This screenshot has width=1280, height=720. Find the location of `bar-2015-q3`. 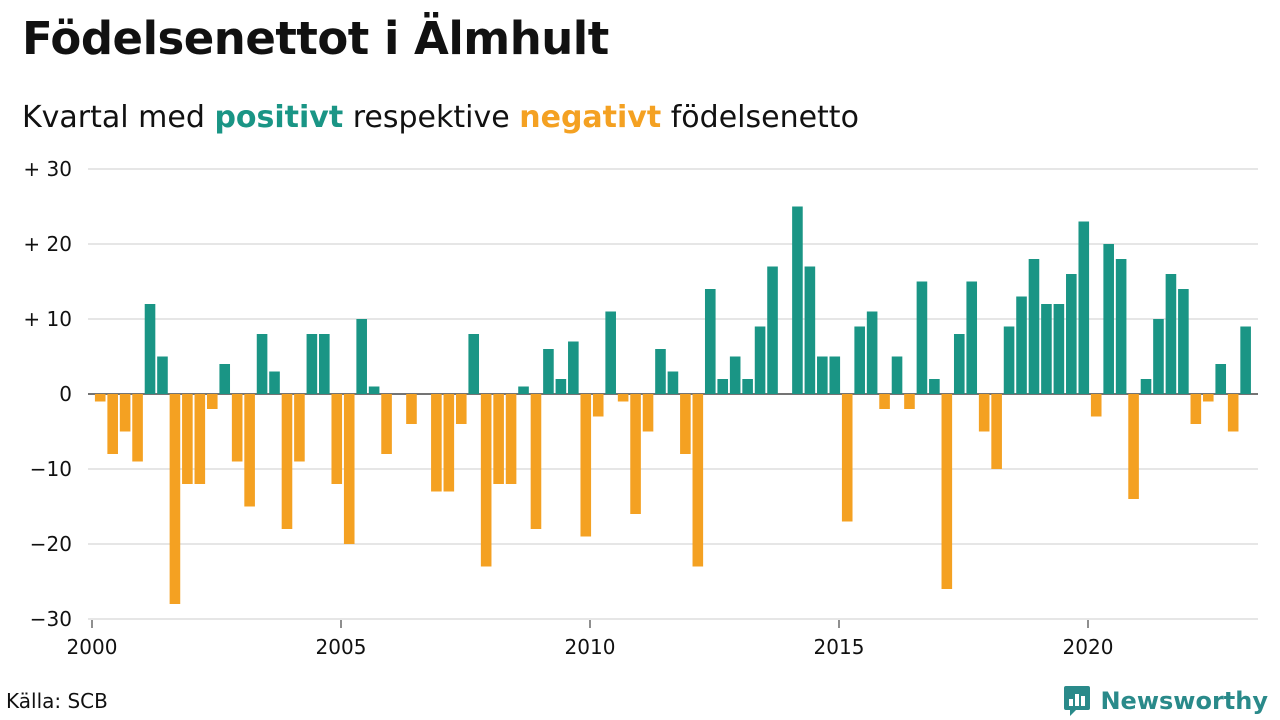

bar-2015-q3 is located at coordinates (872, 352).